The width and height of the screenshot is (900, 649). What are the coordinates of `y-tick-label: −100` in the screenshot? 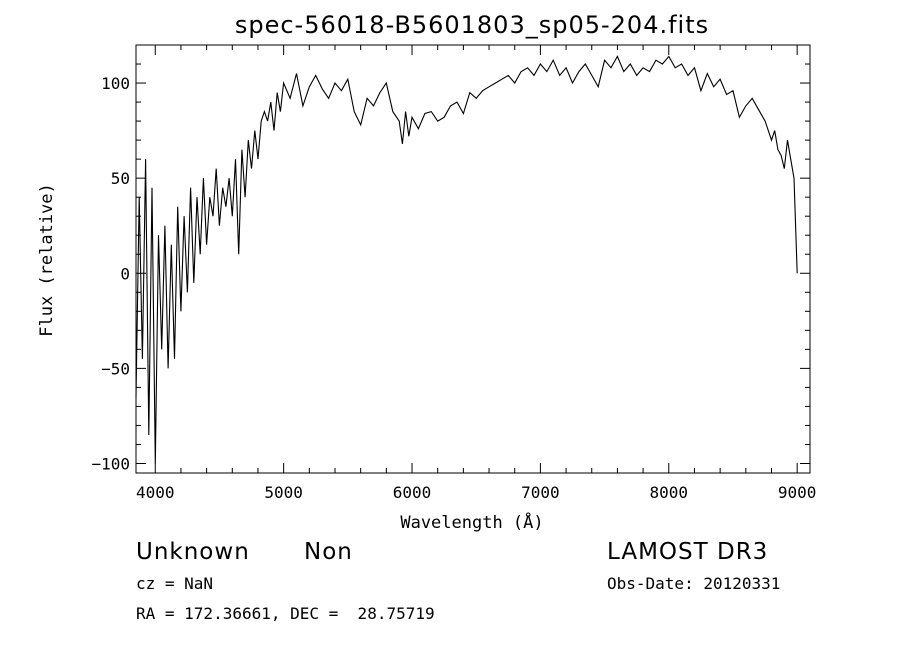 It's located at (110, 463).